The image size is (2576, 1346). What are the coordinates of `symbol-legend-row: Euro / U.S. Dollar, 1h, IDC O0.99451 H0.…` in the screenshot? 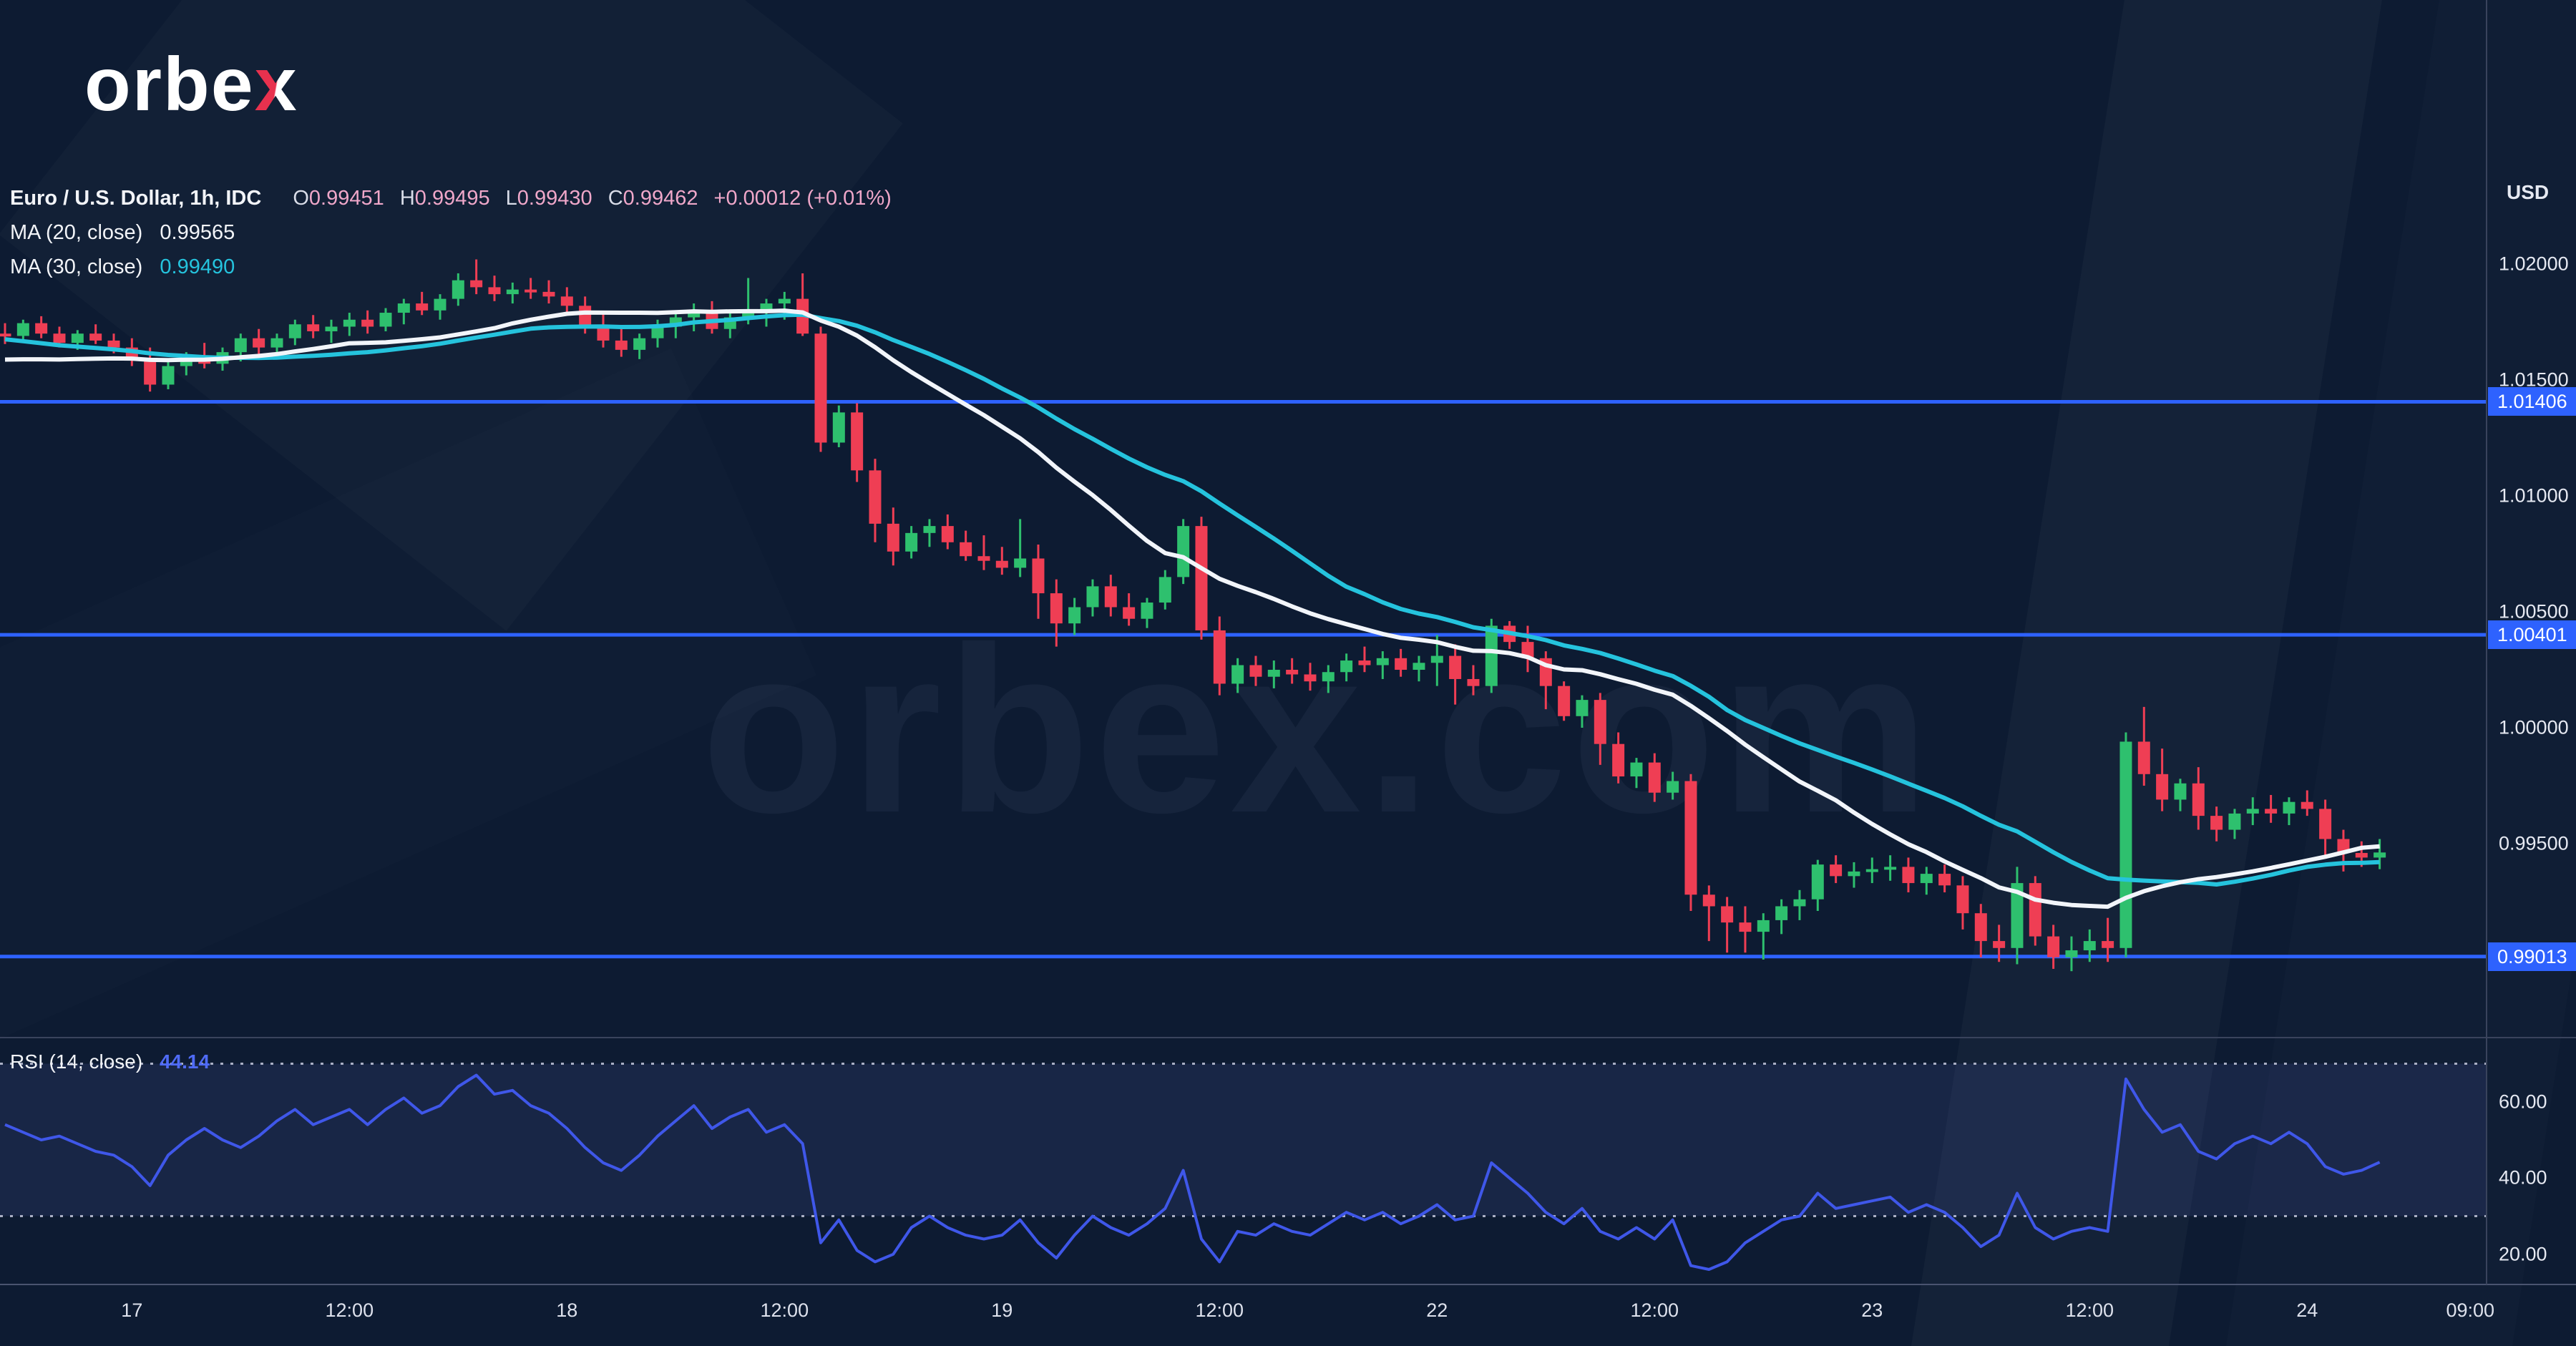 It's located at (451, 198).